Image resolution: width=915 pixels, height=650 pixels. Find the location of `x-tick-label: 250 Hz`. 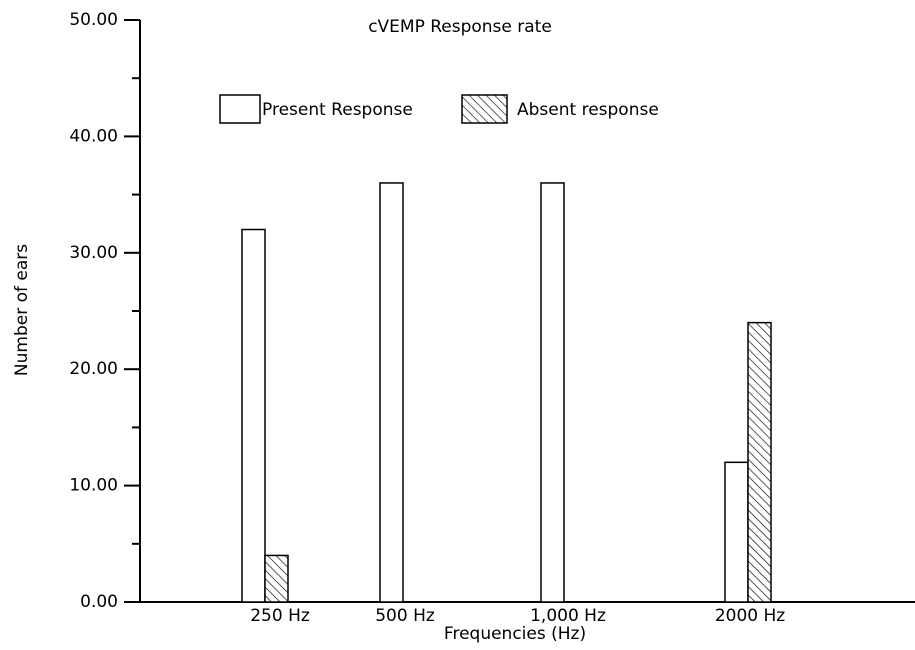

x-tick-label: 250 Hz is located at coordinates (280, 616).